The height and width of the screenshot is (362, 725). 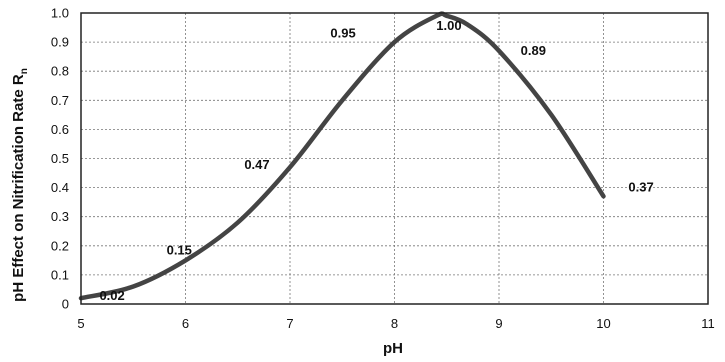 I want to click on y-axis-label: pH Effect on Nitrification Rate Rn, so click(x=20, y=185).